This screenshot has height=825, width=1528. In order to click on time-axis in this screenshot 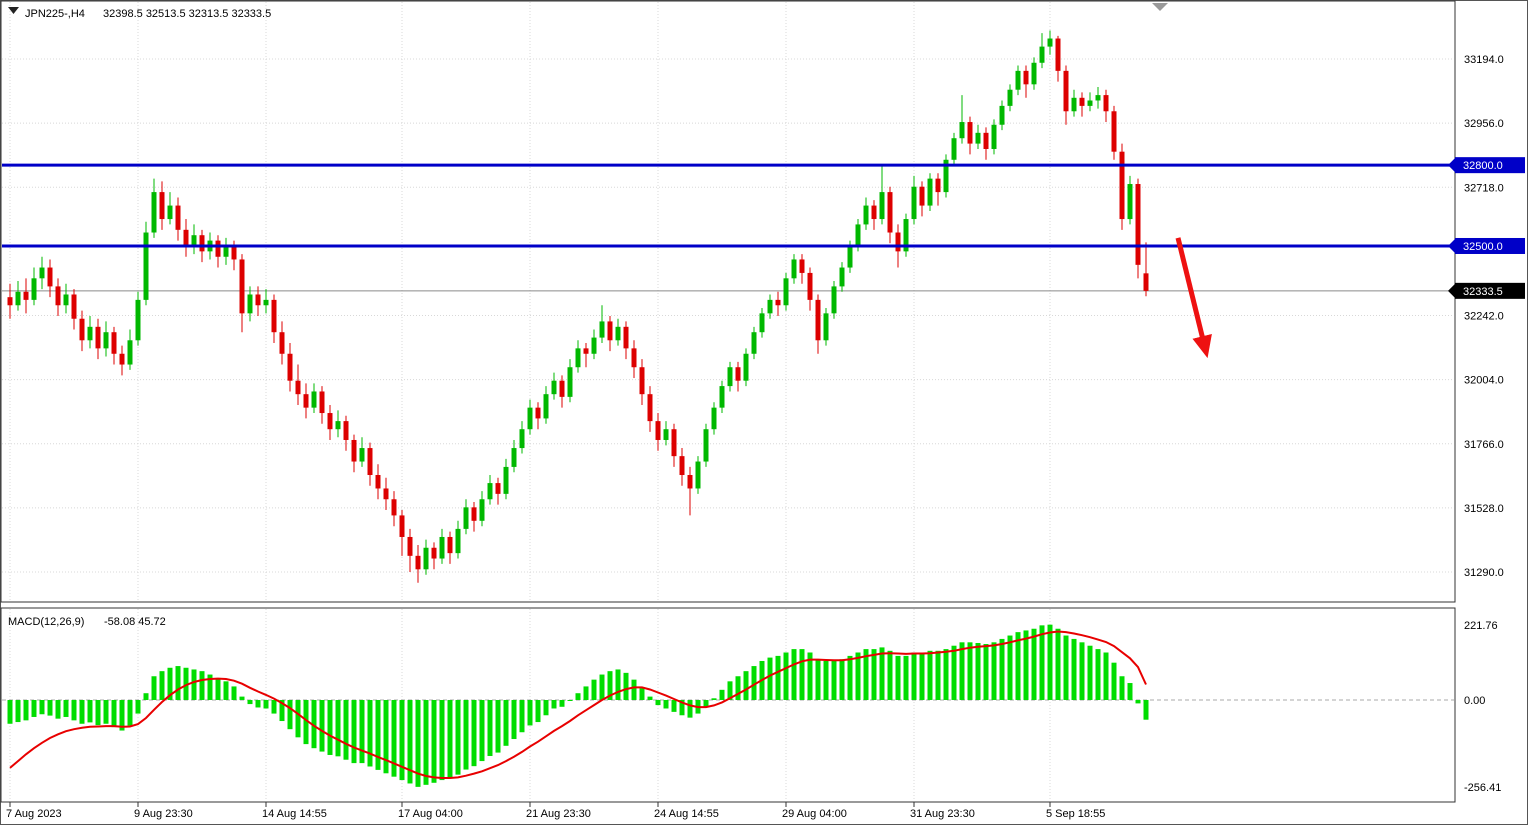, I will do `click(728, 813)`.